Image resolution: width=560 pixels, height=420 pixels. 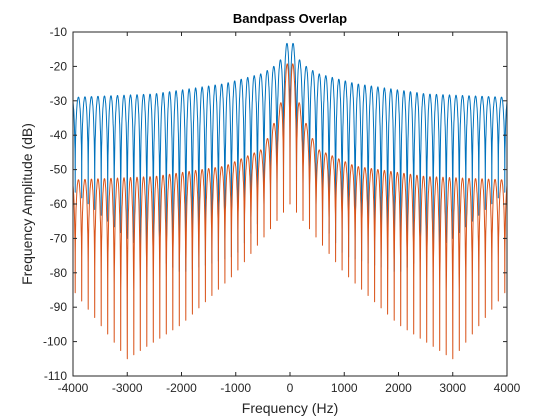 What do you see at coordinates (59, 238) in the screenshot?
I see `y-tick-label: -70` at bounding box center [59, 238].